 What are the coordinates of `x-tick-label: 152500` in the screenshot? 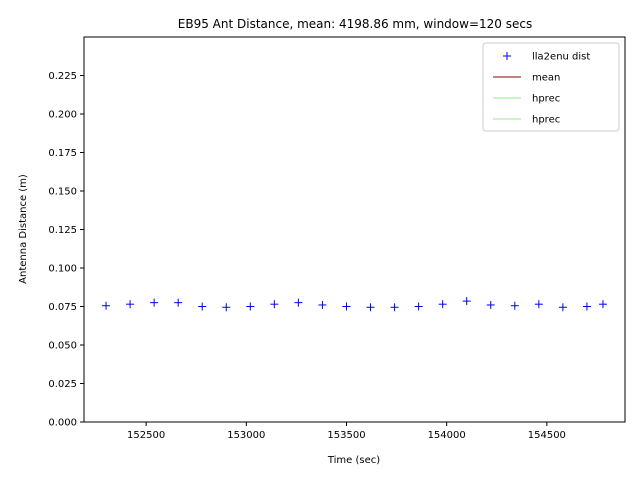 It's located at (146, 435).